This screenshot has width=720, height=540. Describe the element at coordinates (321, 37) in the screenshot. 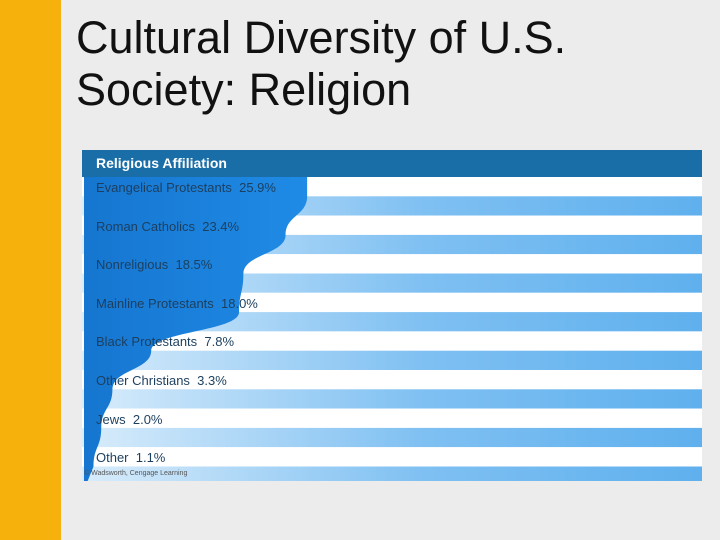

I see `slide-title-line-1: Cultural Diversity of U.S.` at that location.